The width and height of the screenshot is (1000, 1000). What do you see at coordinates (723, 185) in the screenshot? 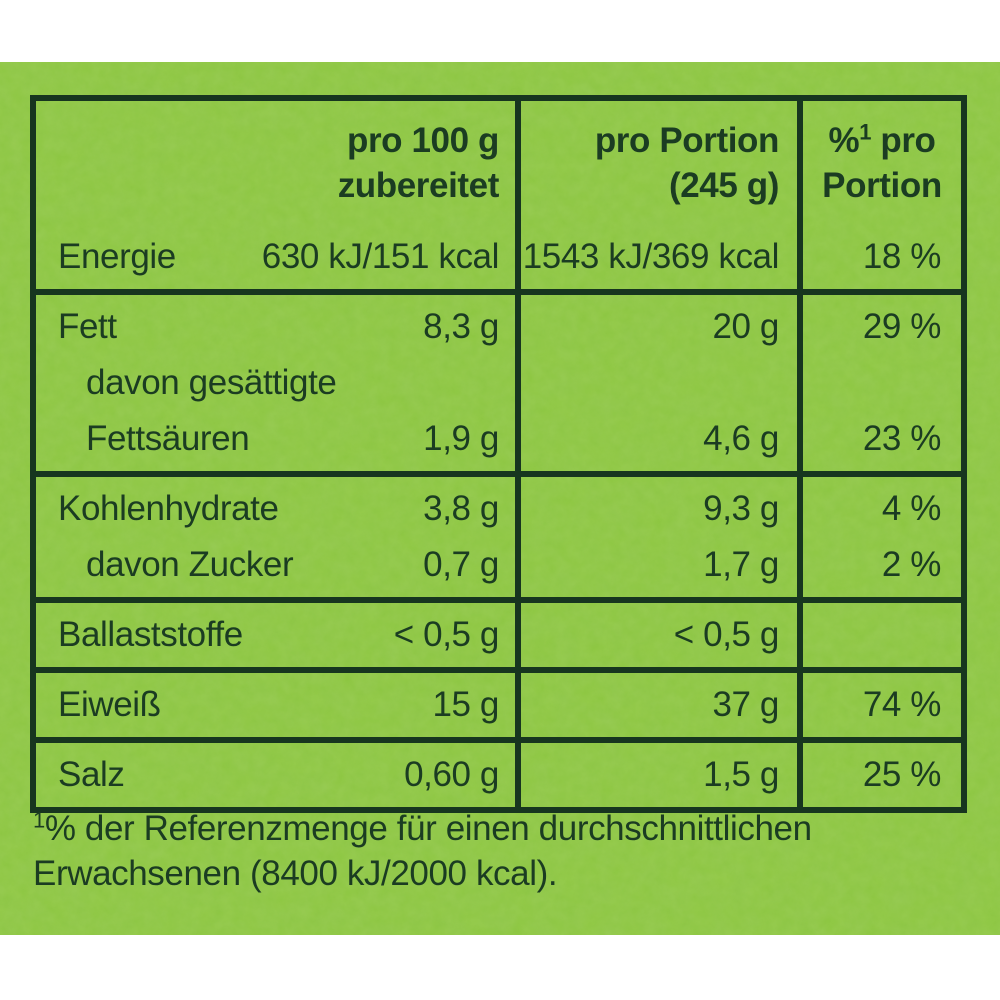
I see `header-per-portion-line2: (245 g)` at bounding box center [723, 185].